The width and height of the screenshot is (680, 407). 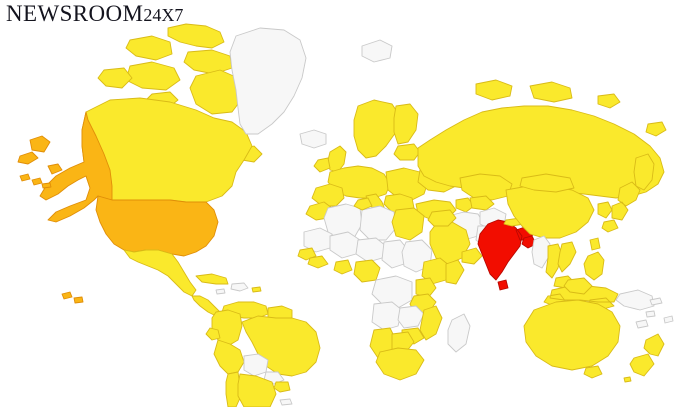 I want to click on country-myanmar, so click(x=541, y=252).